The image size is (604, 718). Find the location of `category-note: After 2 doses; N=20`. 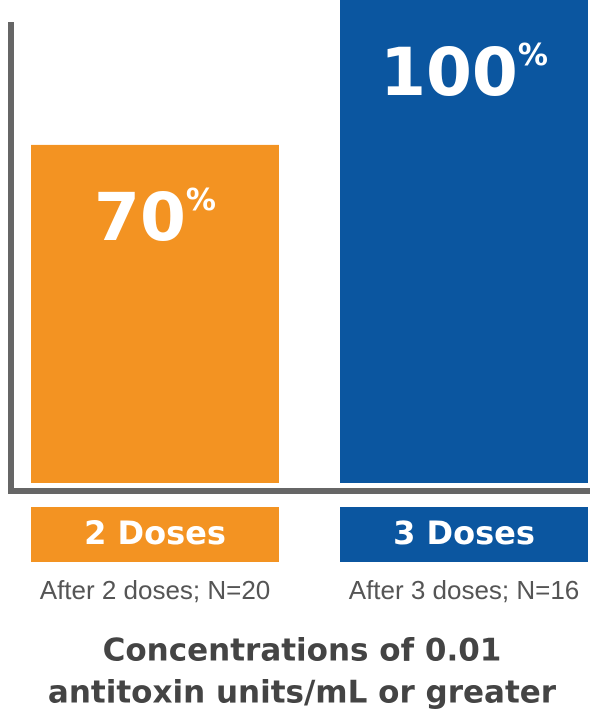

category-note: After 2 doses; N=20 is located at coordinates (155, 590).